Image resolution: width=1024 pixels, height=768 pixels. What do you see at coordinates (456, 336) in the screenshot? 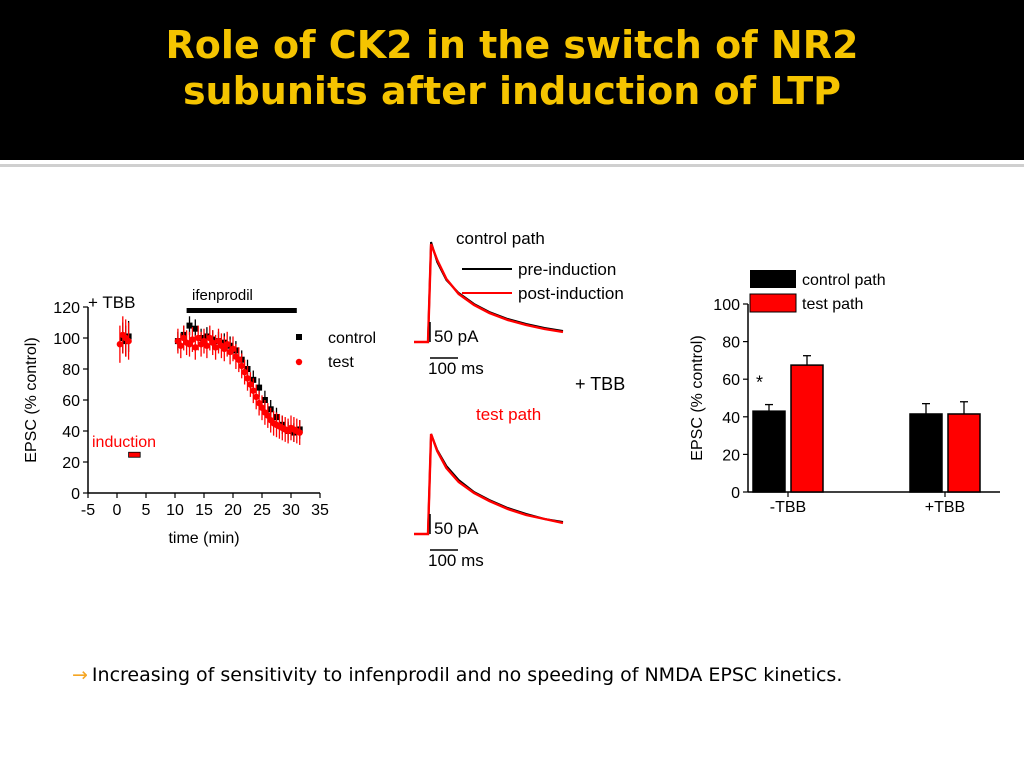
I see `control-path-scale-current-label: 50 pA` at bounding box center [456, 336].